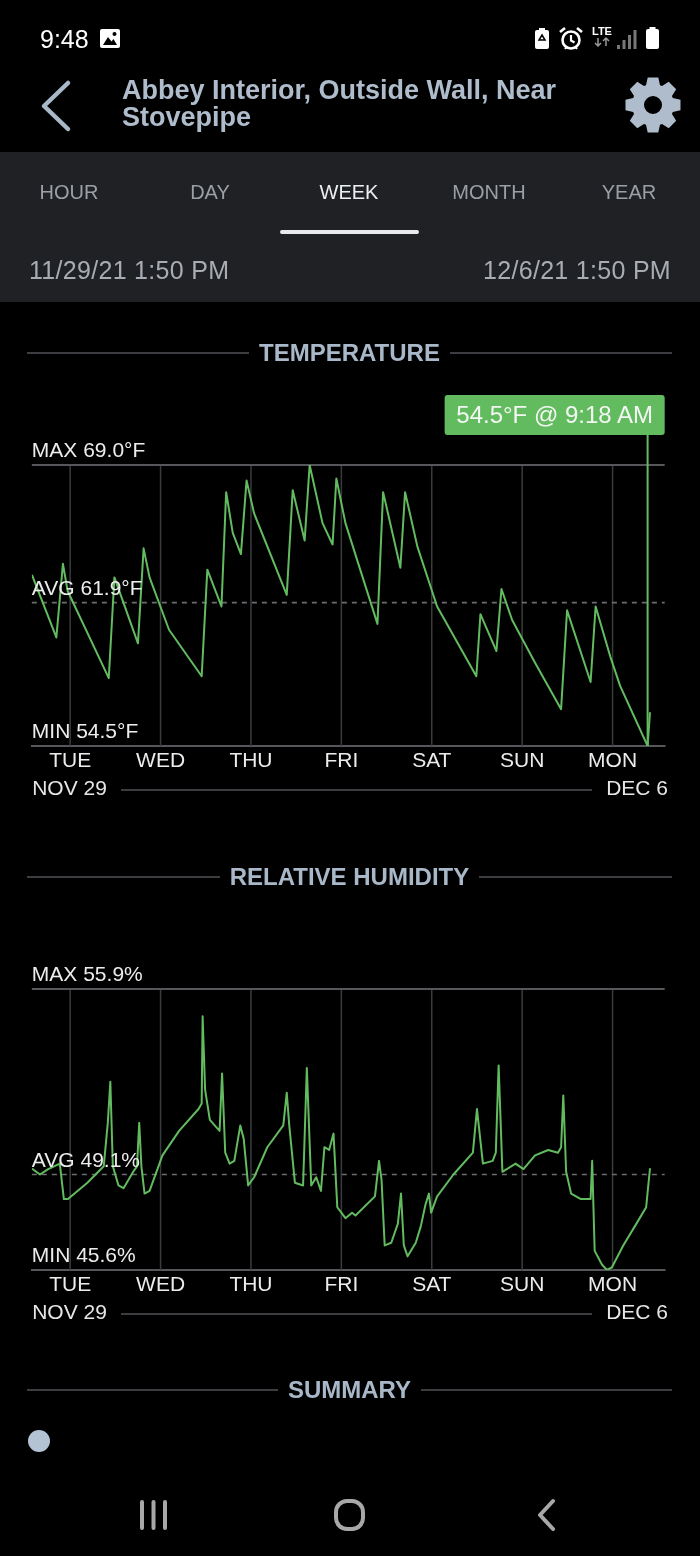 The width and height of the screenshot is (700, 1556). What do you see at coordinates (69, 192) in the screenshot?
I see `text: HOUR` at bounding box center [69, 192].